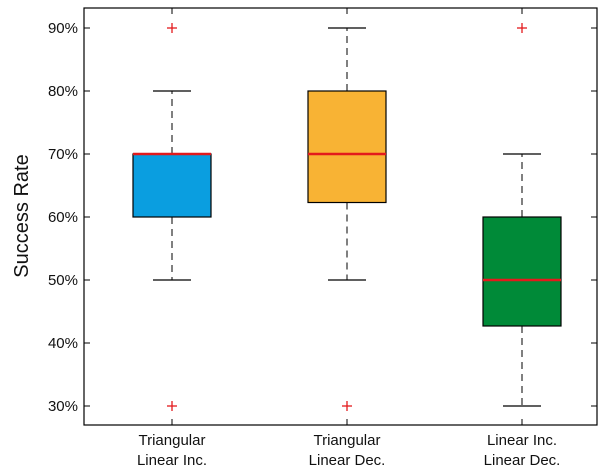 The width and height of the screenshot is (602, 472). I want to click on y-tick-label: 50%, so click(63, 280).